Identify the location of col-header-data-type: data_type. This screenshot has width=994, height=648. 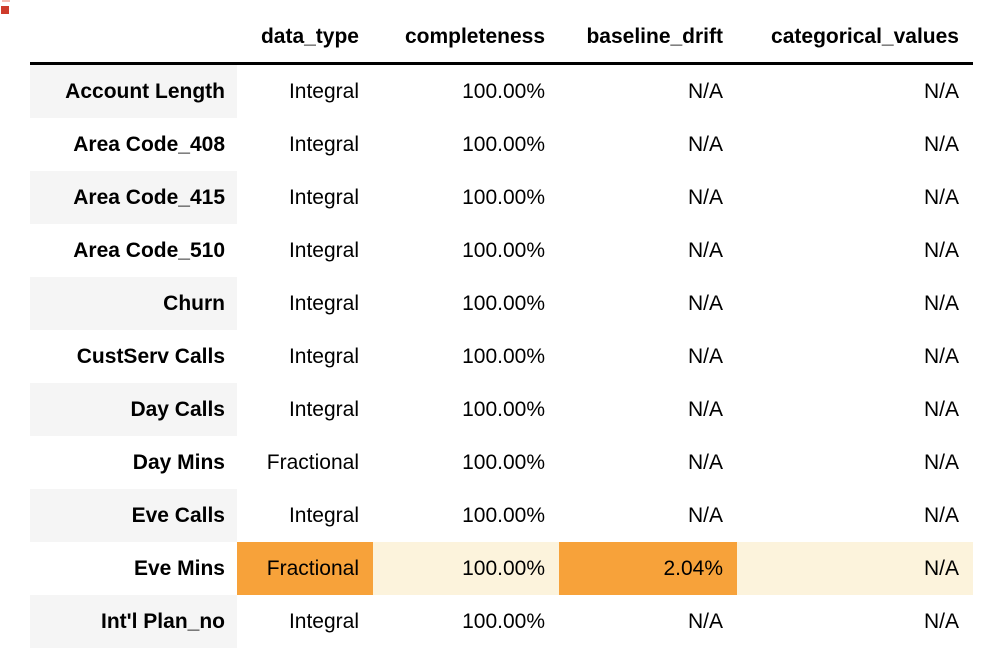
(305, 39).